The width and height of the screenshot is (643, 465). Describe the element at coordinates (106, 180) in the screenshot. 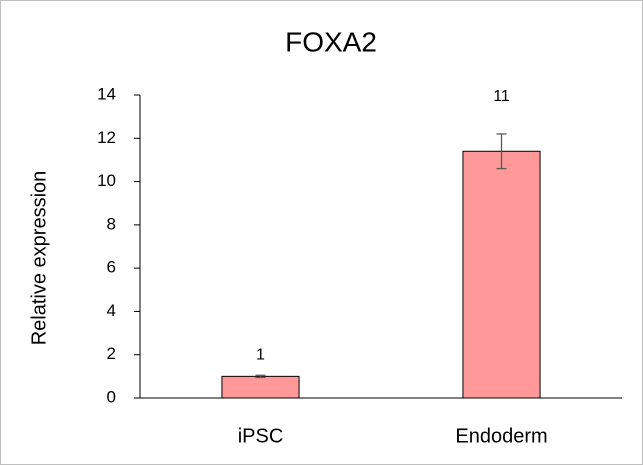

I see `y-tick-label: 10` at that location.